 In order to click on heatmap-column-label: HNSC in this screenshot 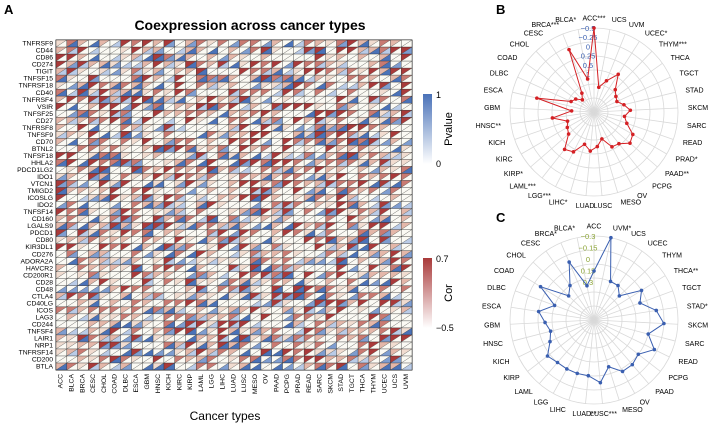, I will do `click(158, 383)`.